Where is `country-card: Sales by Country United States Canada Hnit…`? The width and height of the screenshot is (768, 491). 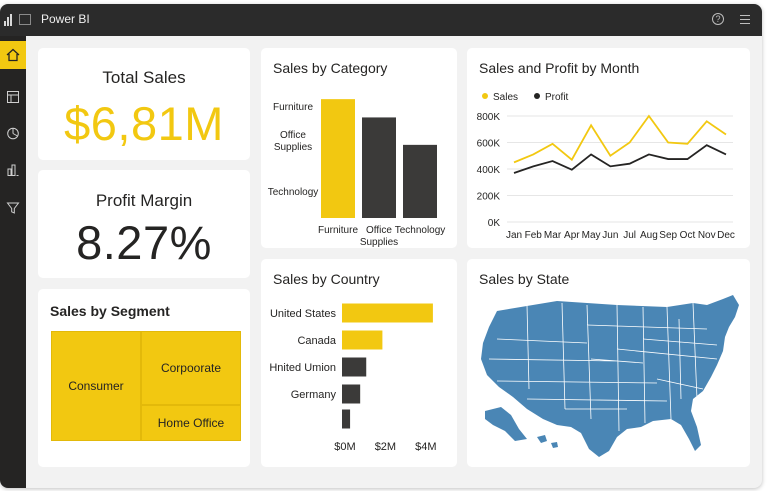
country-card: Sales by Country United States Canada Hnit… is located at coordinates (359, 363).